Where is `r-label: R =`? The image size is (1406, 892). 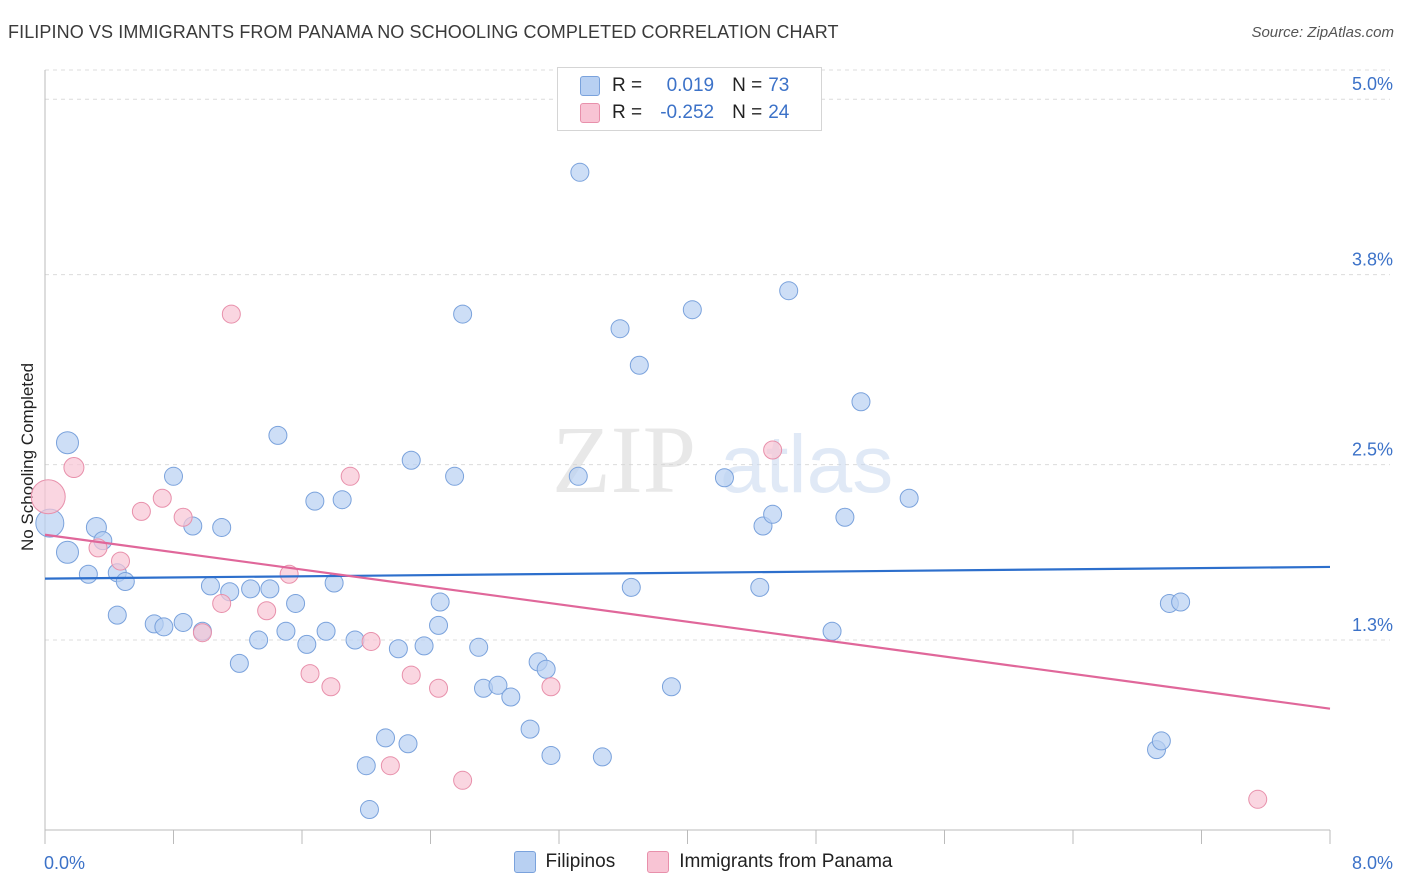
r-label: R = is located at coordinates (627, 85).